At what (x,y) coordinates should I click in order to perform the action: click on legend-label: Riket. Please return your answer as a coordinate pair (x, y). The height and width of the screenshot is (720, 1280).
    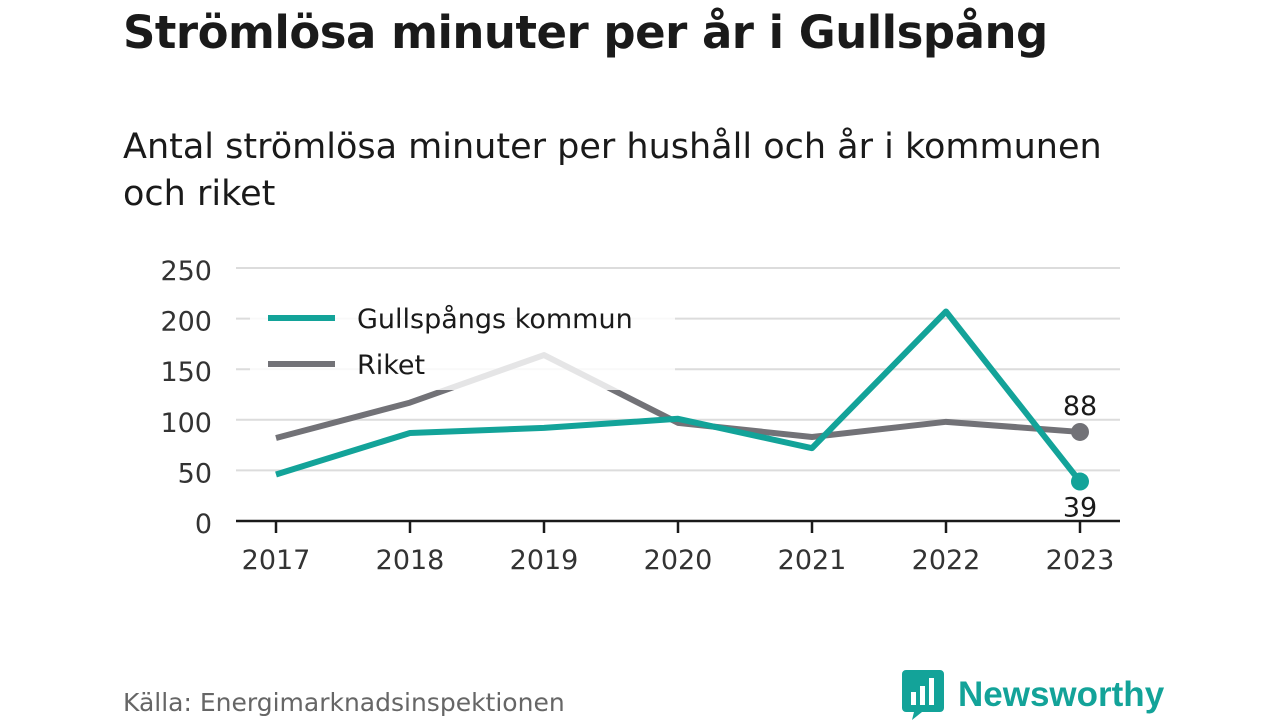
    Looking at the image, I should click on (391, 365).